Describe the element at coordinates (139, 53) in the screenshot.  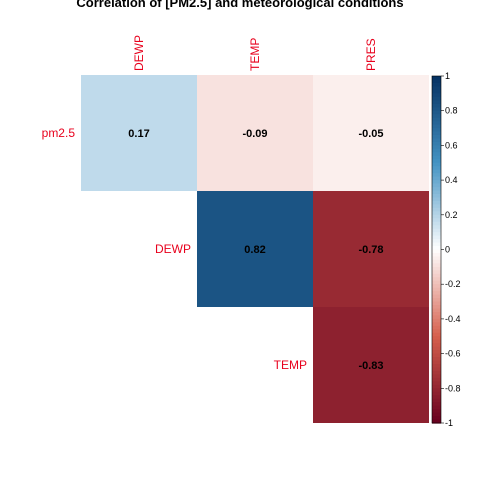
I see `col-label-dewp: DEWP` at that location.